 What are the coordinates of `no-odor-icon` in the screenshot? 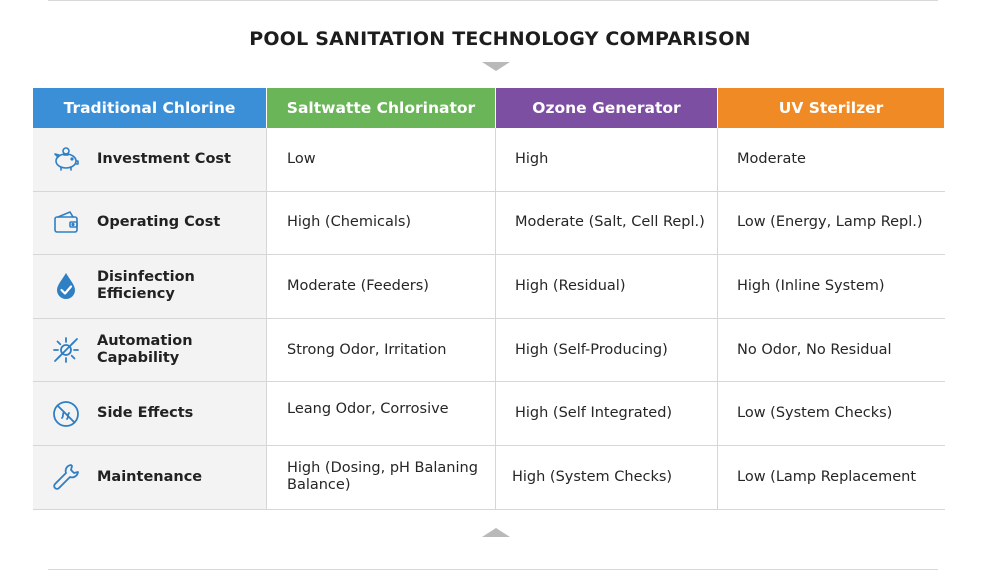 It's located at (66, 414).